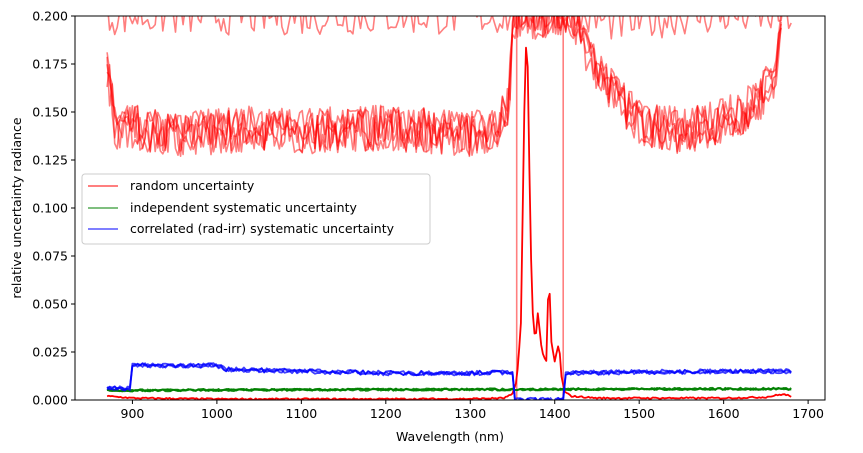 The width and height of the screenshot is (863, 453). What do you see at coordinates (50, 400) in the screenshot?
I see `y-tick-label: 0.000` at bounding box center [50, 400].